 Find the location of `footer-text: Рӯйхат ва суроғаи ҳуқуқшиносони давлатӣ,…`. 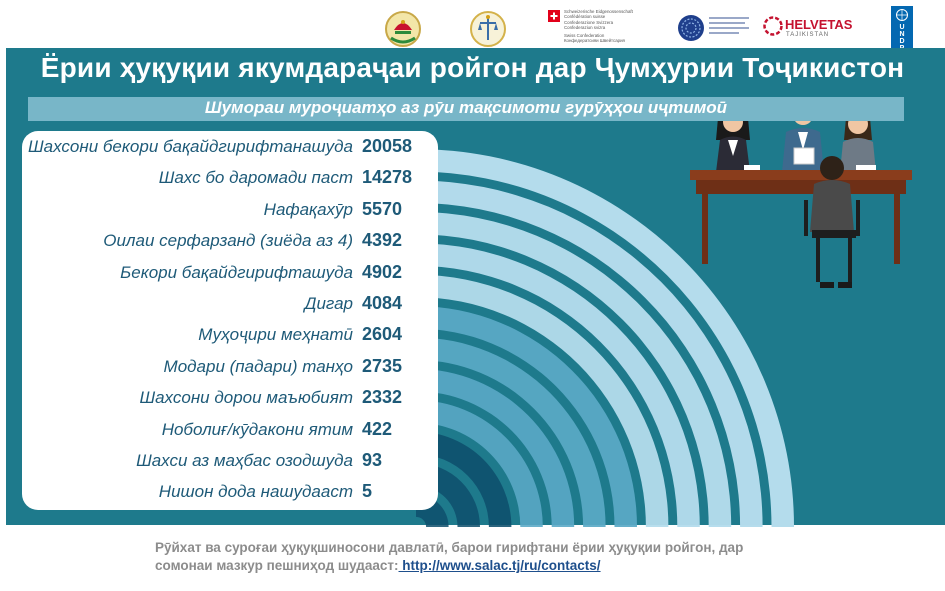

footer-text: Рӯйхат ва суроғаи ҳуқуқшиносони давлатӣ,… is located at coordinates (449, 556).